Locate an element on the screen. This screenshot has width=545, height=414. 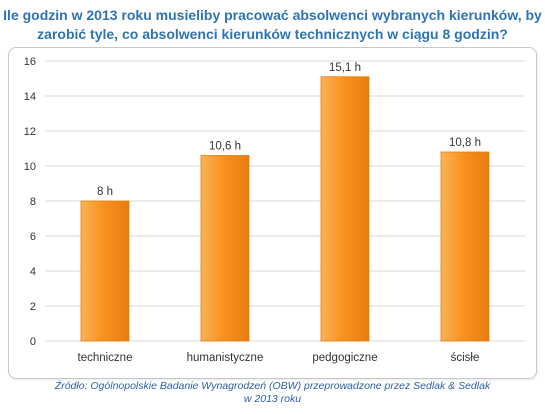
data-label-1: 8 h is located at coordinates (105, 192).